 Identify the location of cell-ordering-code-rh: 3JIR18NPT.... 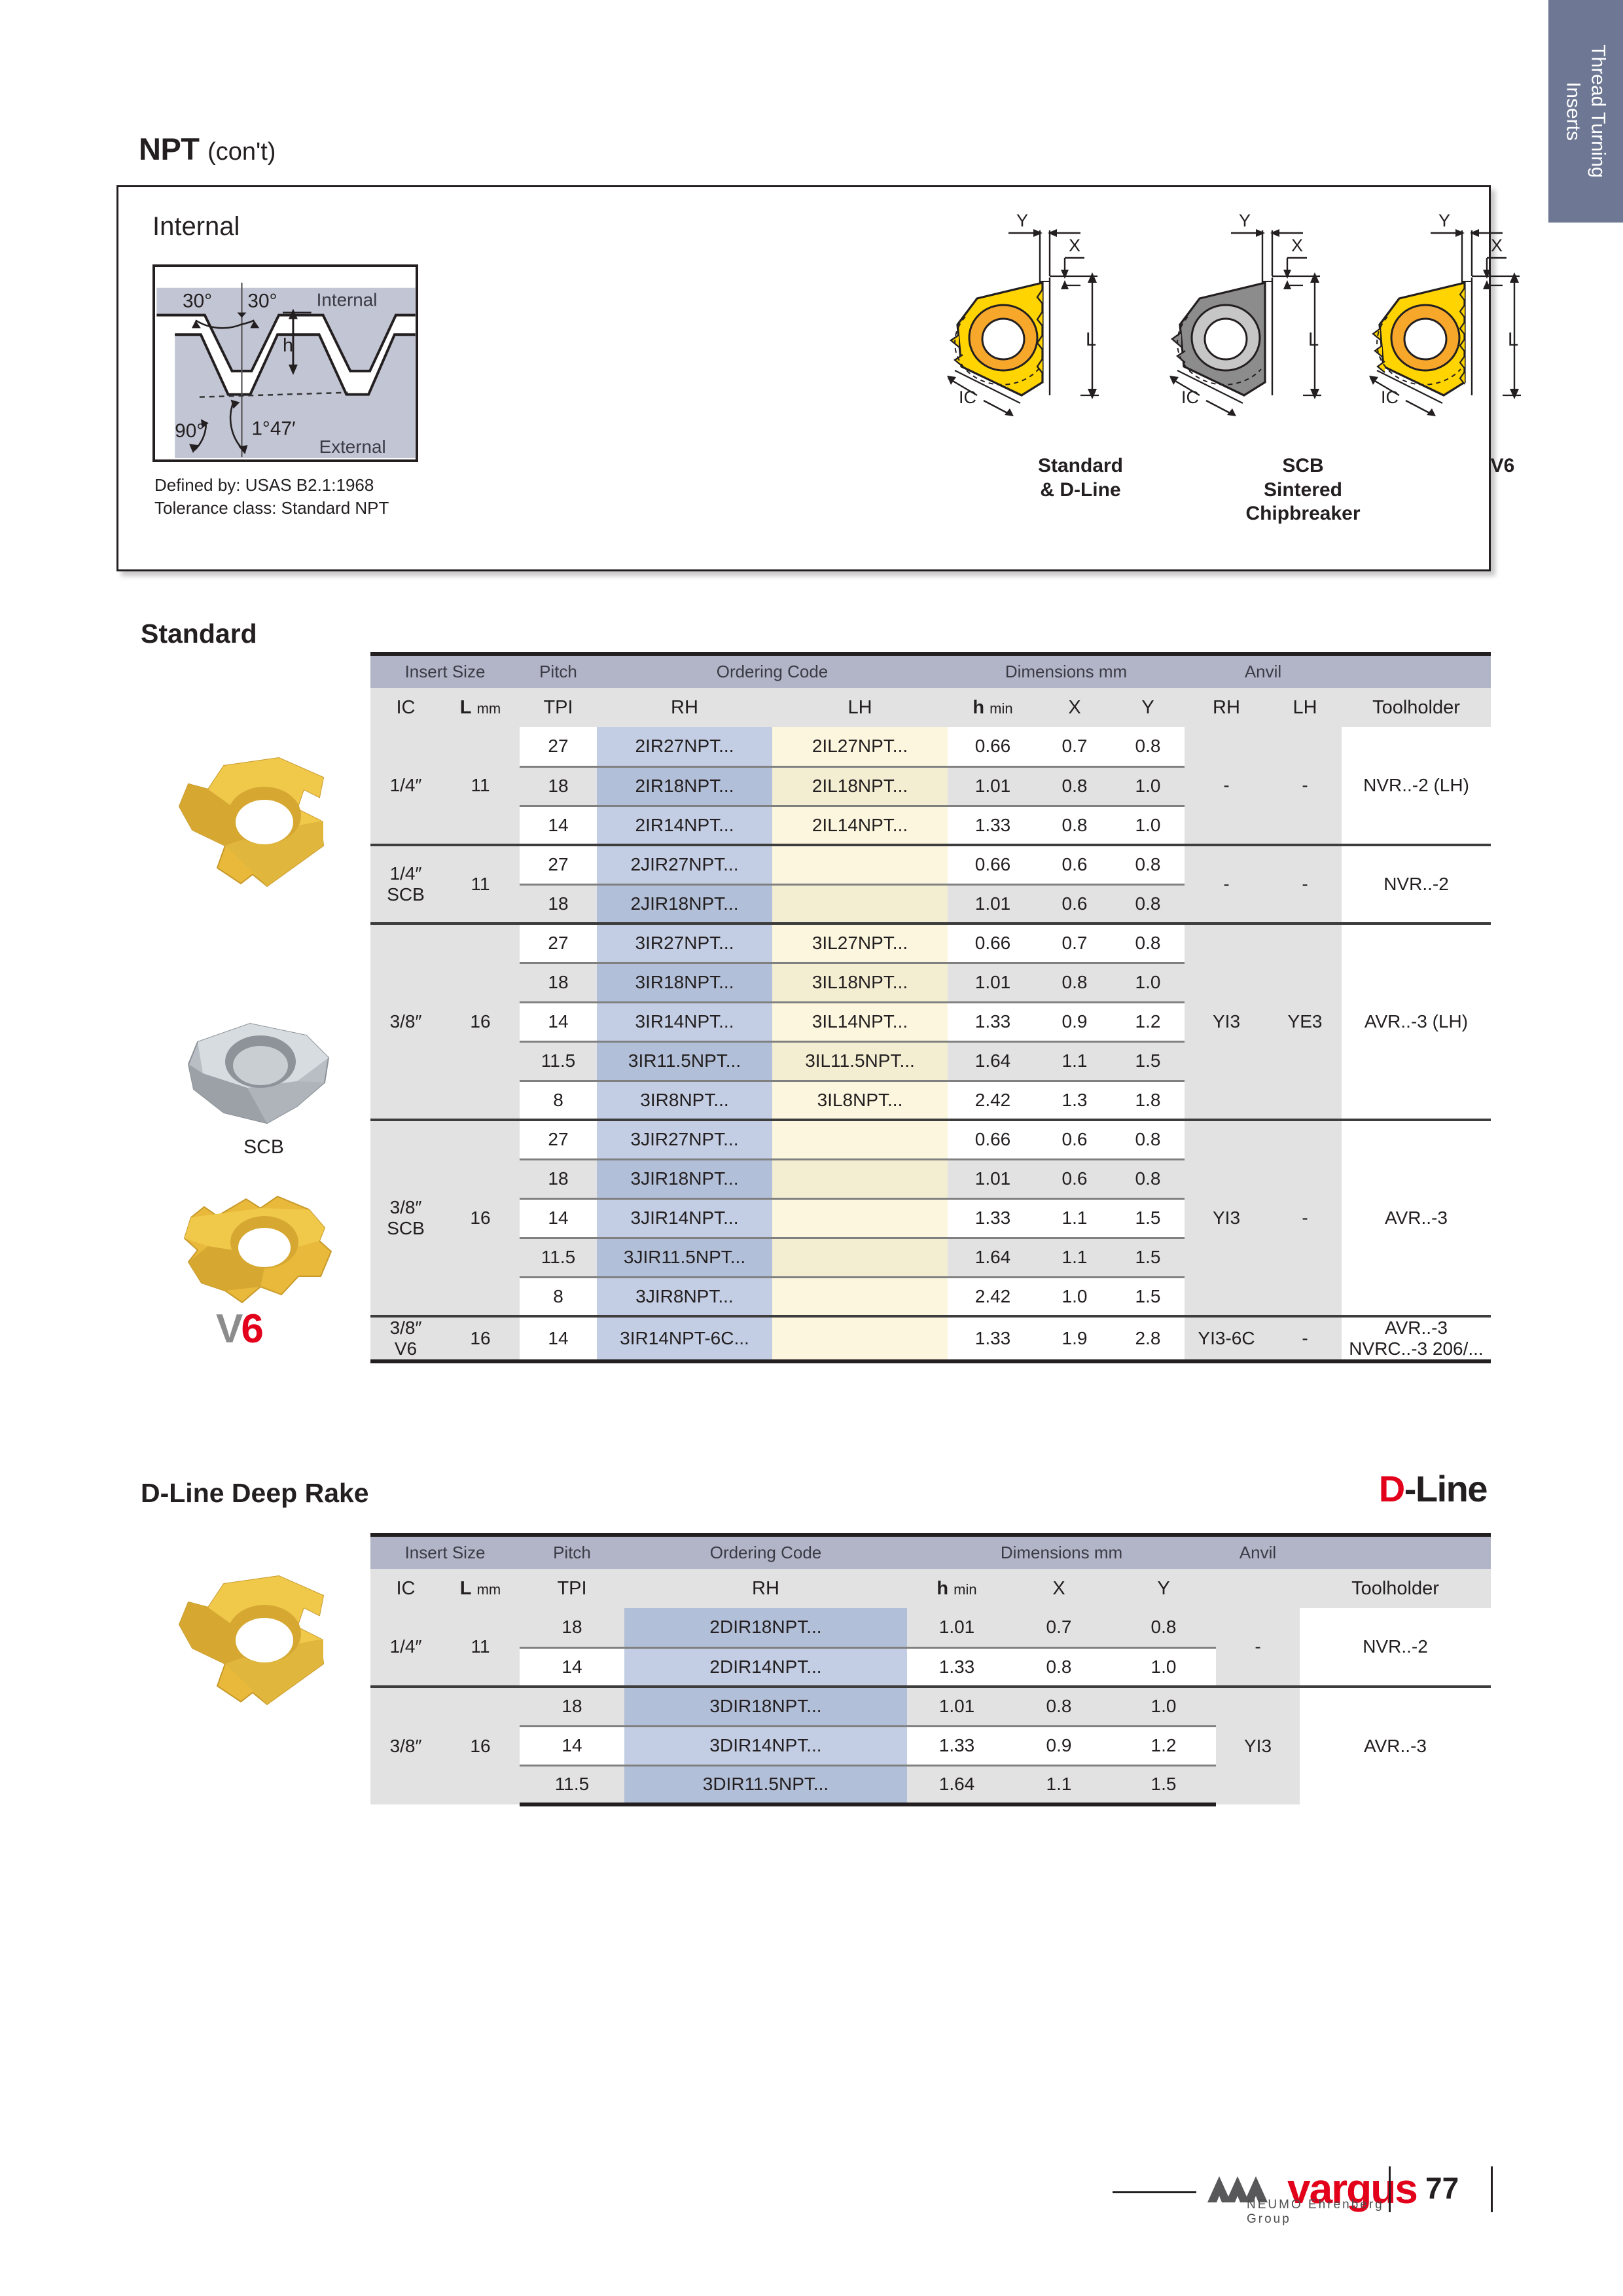
(684, 1178).